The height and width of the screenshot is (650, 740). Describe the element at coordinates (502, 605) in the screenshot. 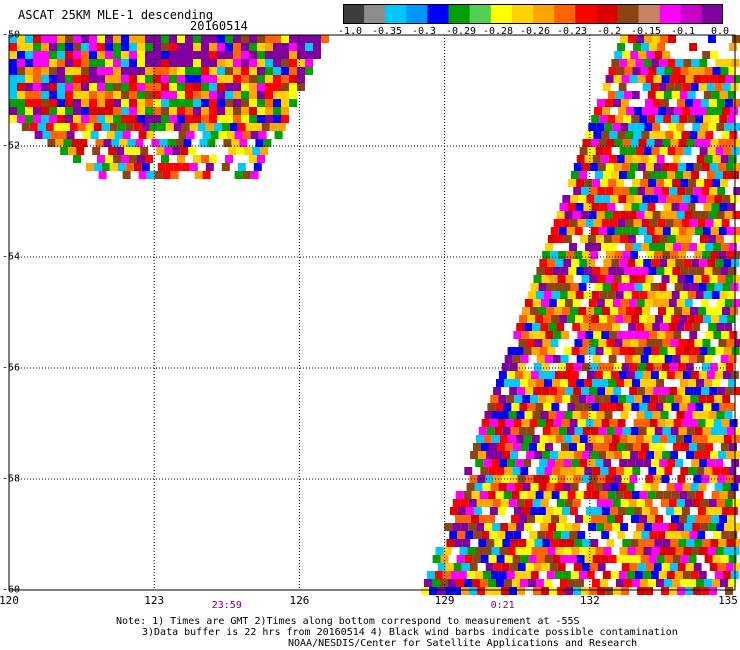

I see `time-label: 0:21` at that location.